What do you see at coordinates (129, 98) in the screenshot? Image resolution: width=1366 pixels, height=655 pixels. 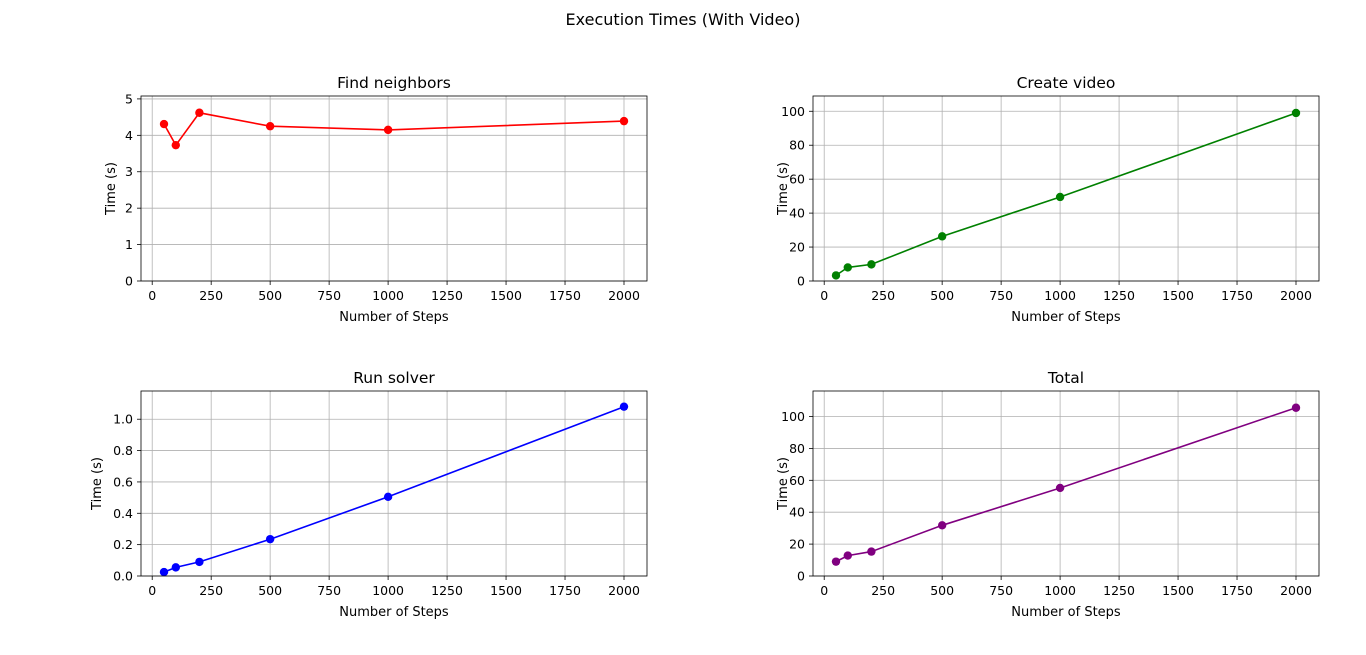 I see `y-tick-label: 5` at bounding box center [129, 98].